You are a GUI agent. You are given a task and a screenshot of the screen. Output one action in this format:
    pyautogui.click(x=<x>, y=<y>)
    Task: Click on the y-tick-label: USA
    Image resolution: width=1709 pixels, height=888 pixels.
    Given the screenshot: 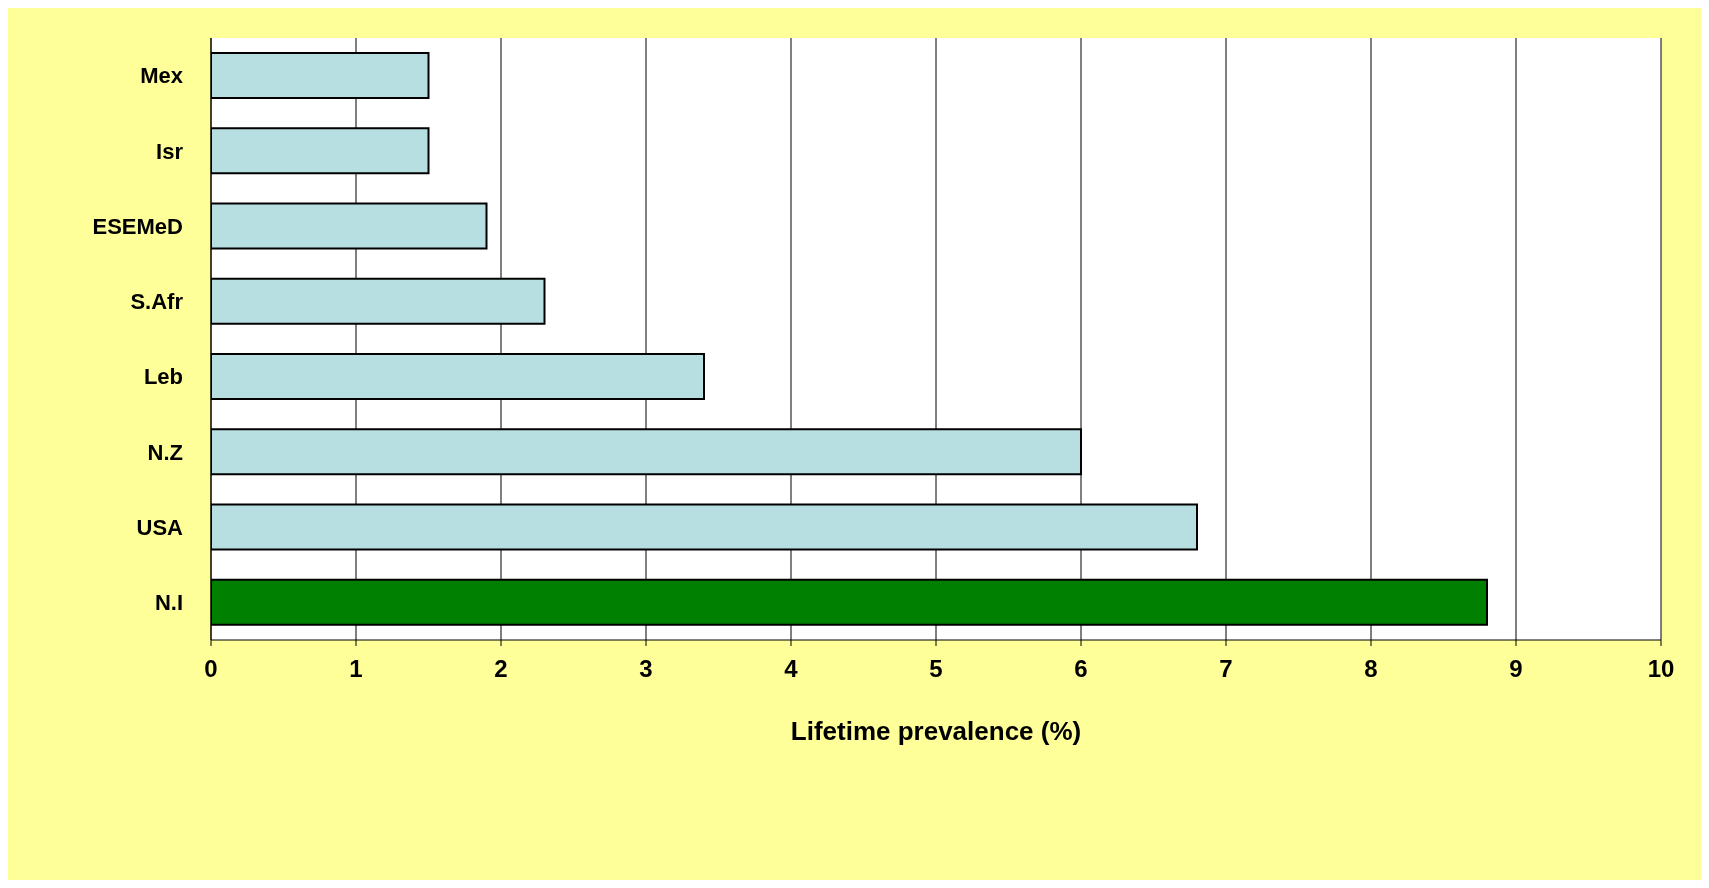 What is the action you would take?
    pyautogui.click(x=160, y=527)
    